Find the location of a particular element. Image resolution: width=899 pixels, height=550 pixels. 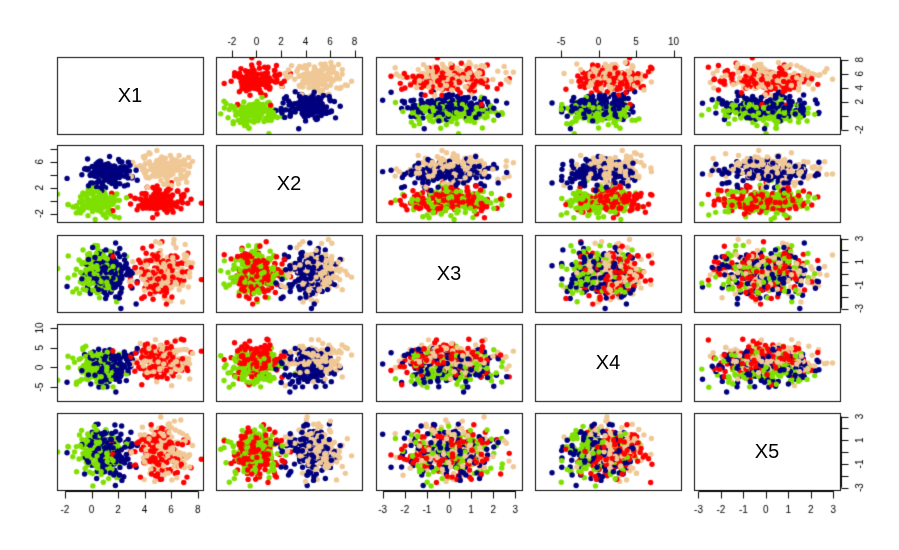

diag-label-x5: X5 is located at coordinates (767, 452).